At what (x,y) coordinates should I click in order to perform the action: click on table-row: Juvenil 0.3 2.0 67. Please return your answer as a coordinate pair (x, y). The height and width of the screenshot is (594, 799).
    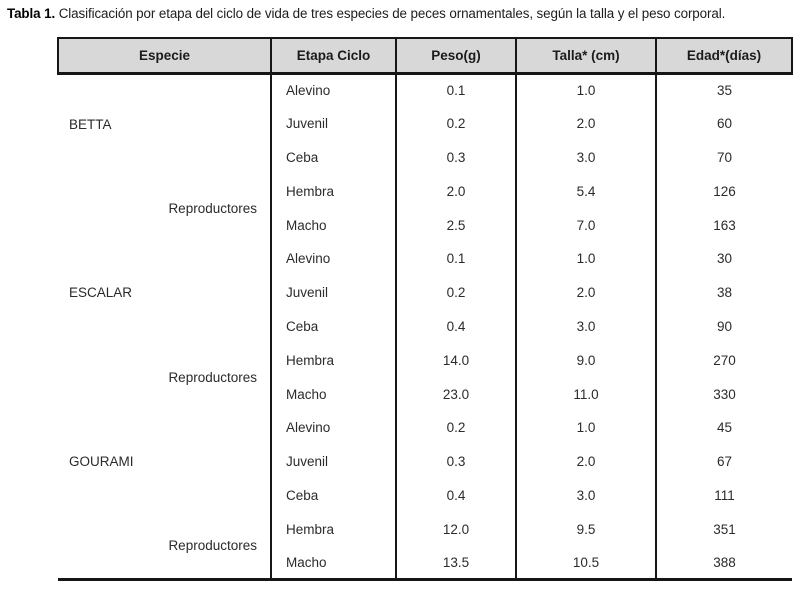
    Looking at the image, I should click on (425, 461).